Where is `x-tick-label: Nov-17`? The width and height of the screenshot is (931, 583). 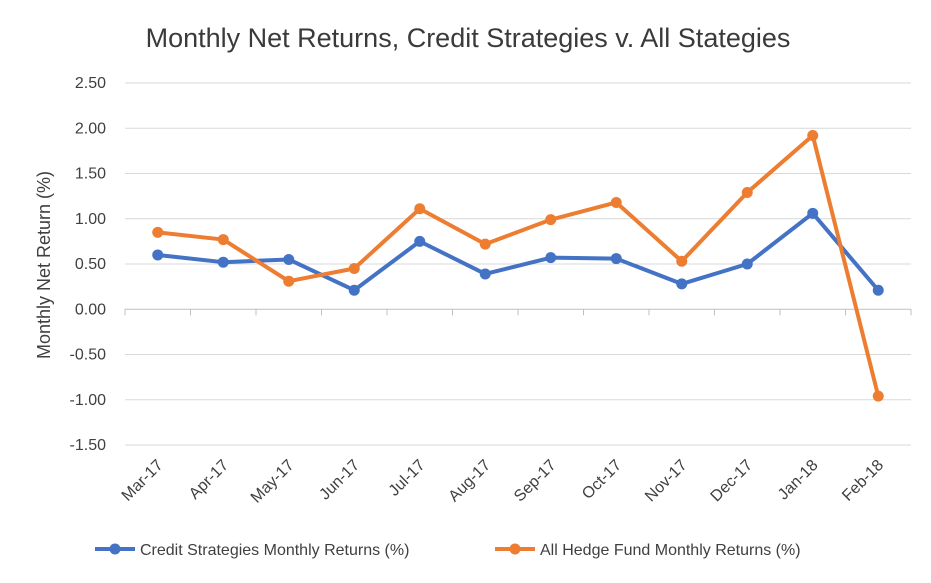 x-tick-label: Nov-17 is located at coordinates (666, 481).